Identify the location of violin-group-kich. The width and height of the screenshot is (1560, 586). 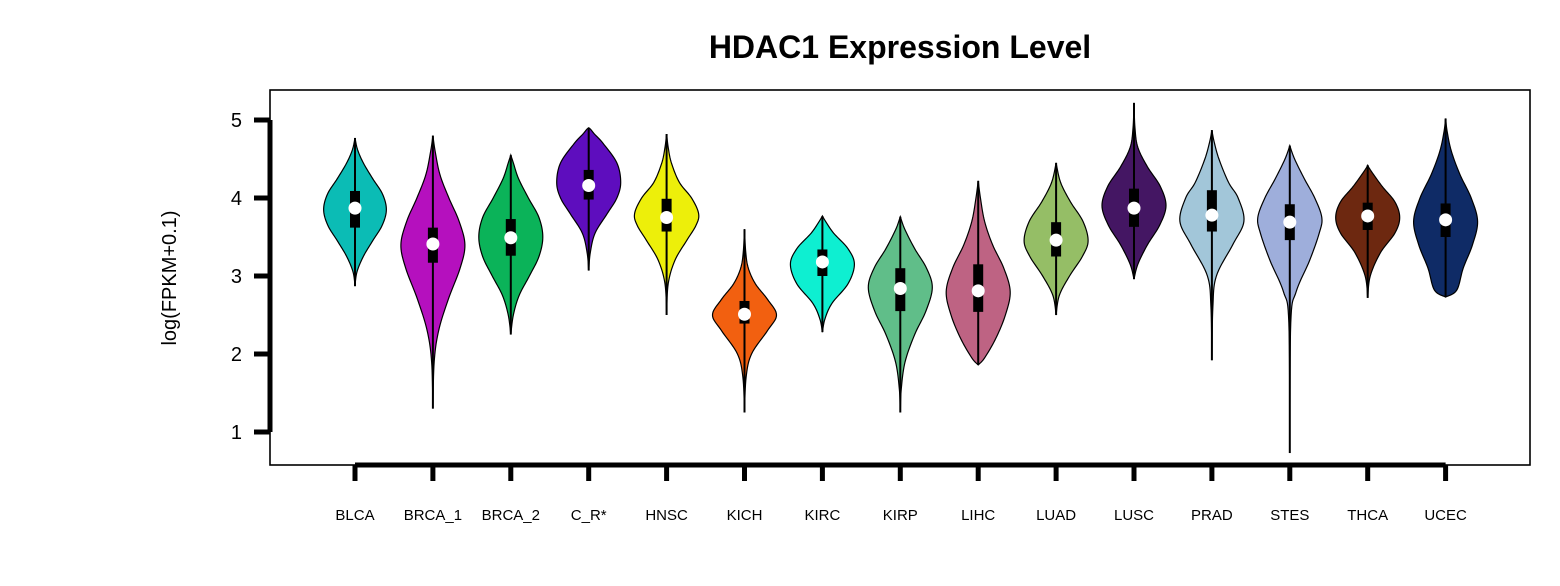
(744, 321).